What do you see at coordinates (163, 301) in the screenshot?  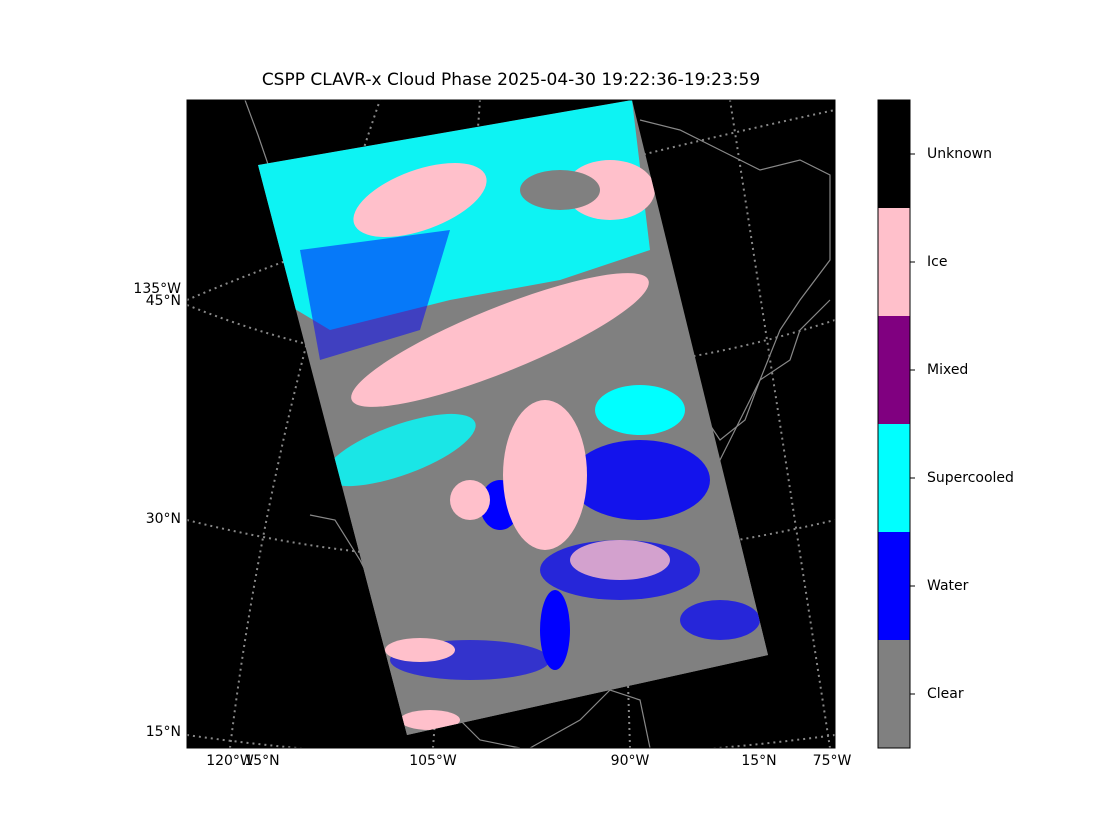 I see `latitude-label: 45°N` at bounding box center [163, 301].